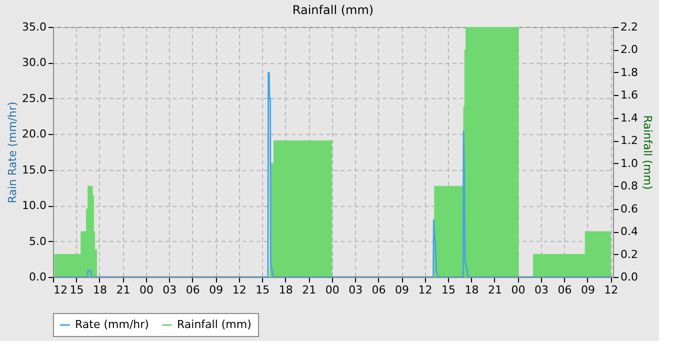 The height and width of the screenshot is (350, 700). I want to click on y2-tick-label: 1.8, so click(629, 72).